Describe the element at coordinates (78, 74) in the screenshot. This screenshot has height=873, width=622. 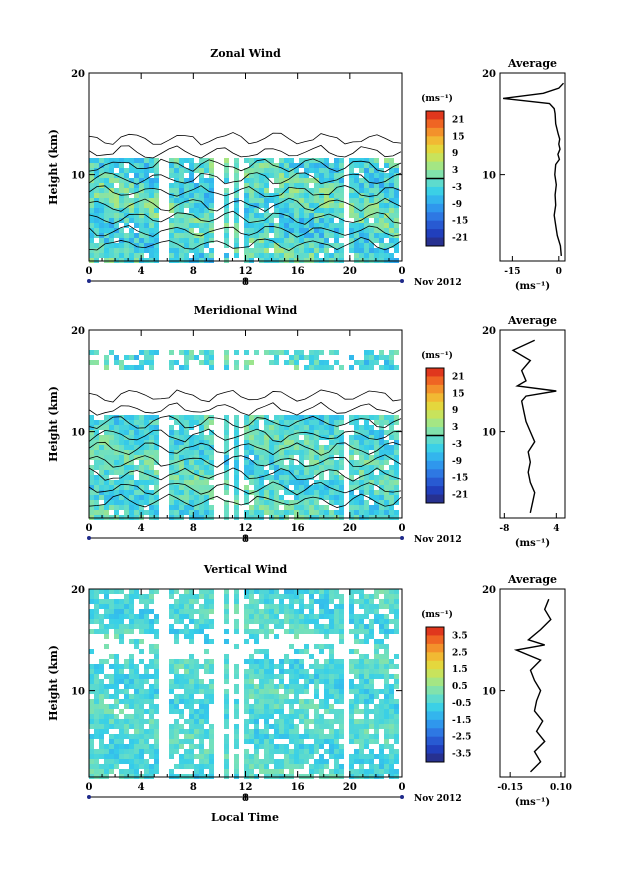
I see `y-tick-label: 20` at that location.